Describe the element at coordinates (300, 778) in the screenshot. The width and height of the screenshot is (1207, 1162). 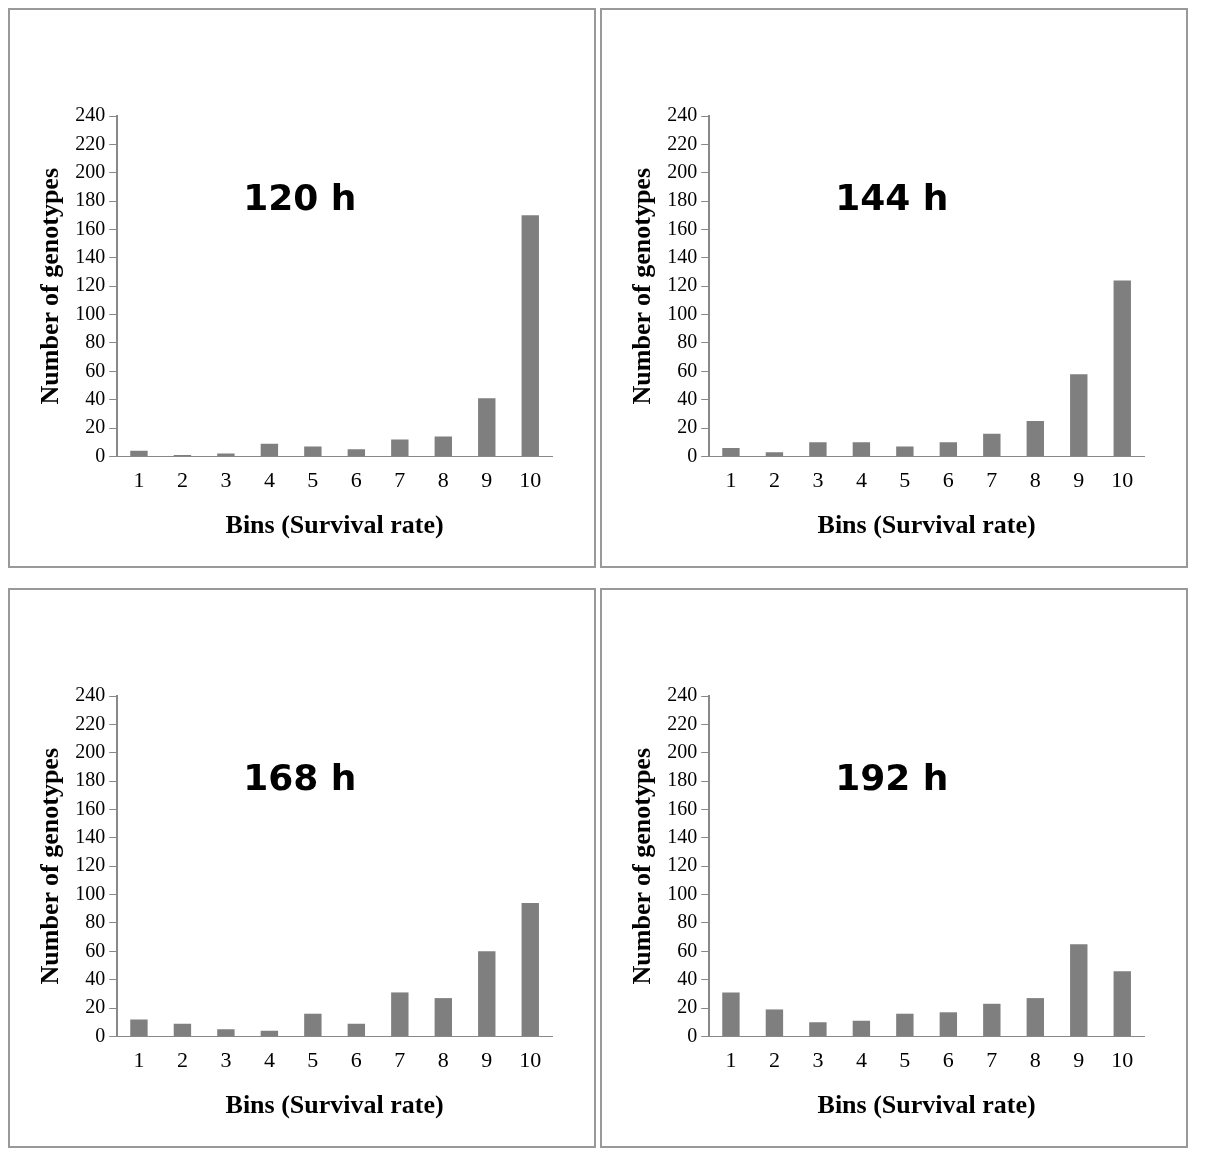
I see `text: 168 h` at that location.